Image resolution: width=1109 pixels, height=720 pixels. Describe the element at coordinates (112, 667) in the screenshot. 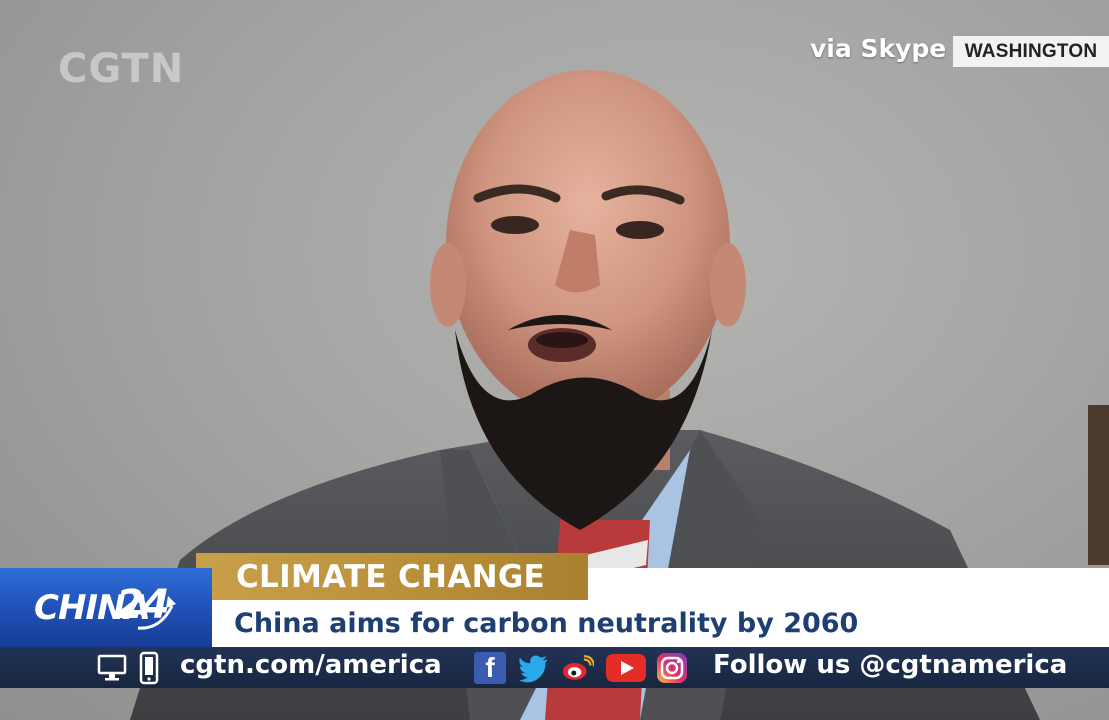

I see `monitor-icon` at that location.